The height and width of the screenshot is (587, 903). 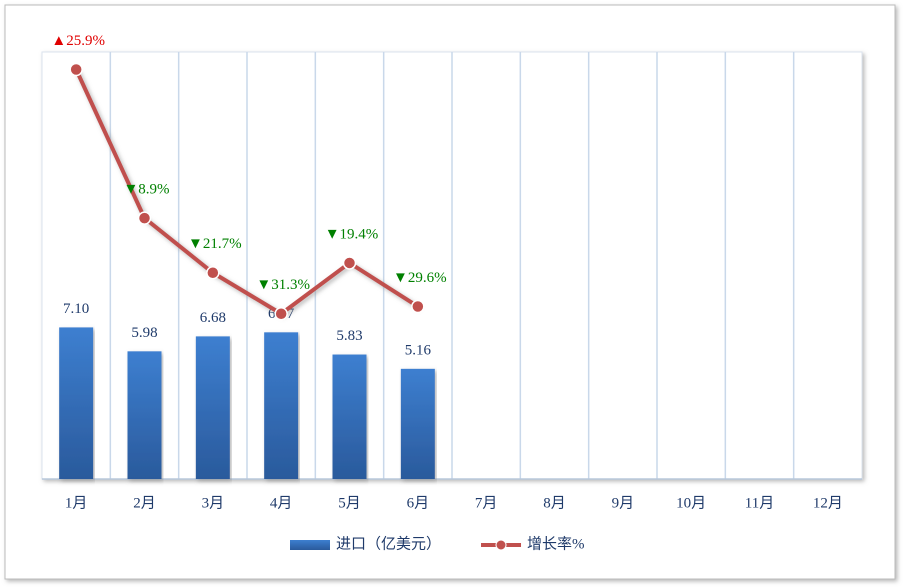 I want to click on growth-label: ▲25.9%, so click(x=78, y=41).